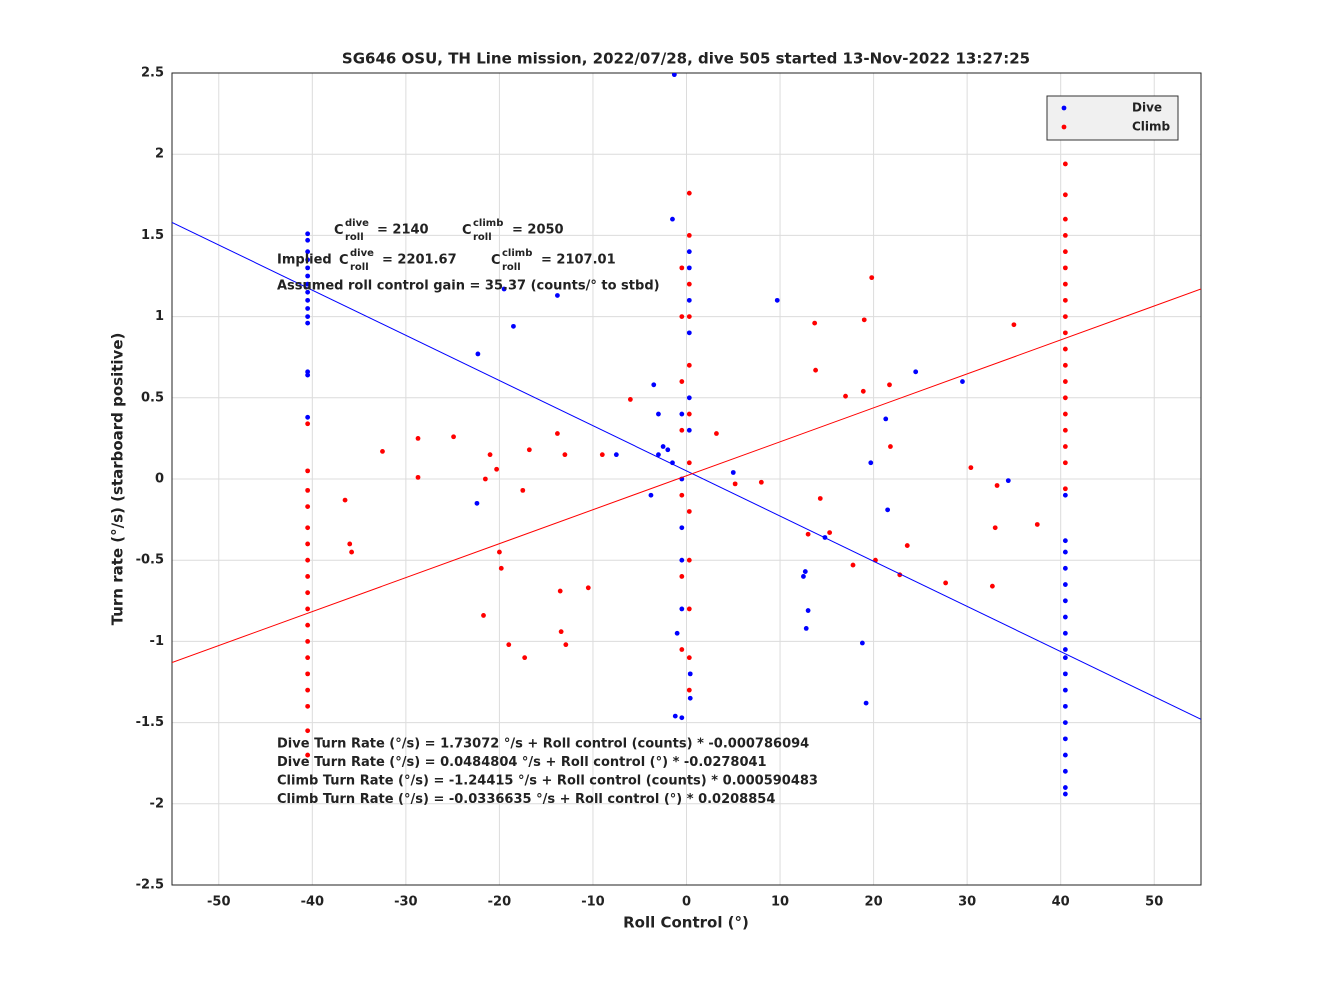  What do you see at coordinates (1151, 127) in the screenshot?
I see `legend-label: Climb` at bounding box center [1151, 127].